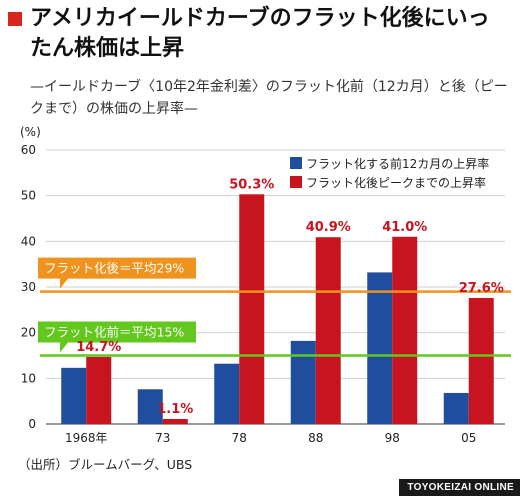 The image size is (520, 496). I want to click on y-tick-label: 50, so click(28, 196).